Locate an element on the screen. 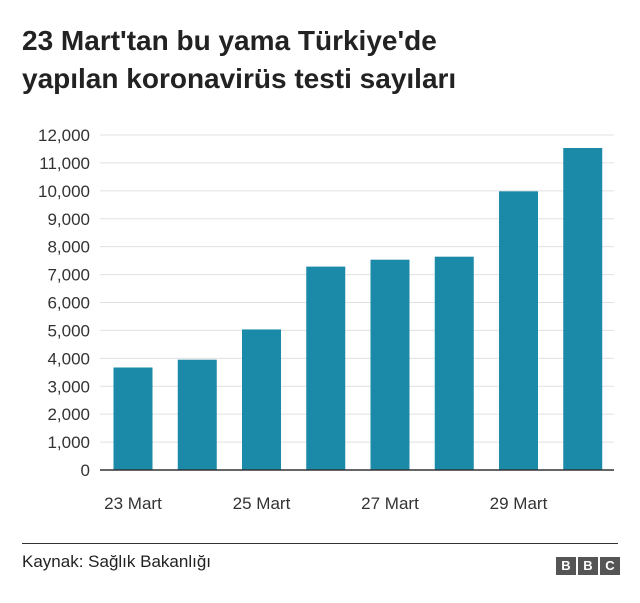 This screenshot has height=603, width=640. x-tick-label: 23 Mart is located at coordinates (133, 503).